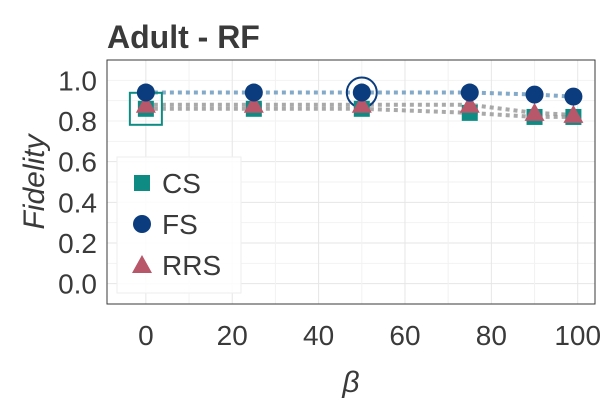 This screenshot has width=600, height=400. I want to click on y-tick-label: 0.2, so click(77, 243).